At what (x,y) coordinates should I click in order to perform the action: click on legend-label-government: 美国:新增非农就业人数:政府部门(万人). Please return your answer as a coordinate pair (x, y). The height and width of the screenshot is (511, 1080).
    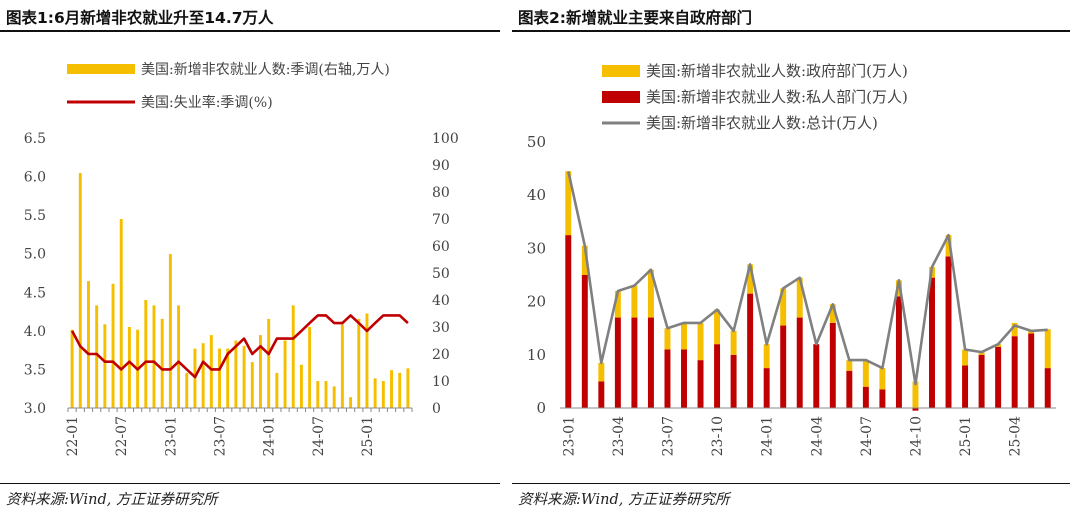
    Looking at the image, I should click on (777, 71).